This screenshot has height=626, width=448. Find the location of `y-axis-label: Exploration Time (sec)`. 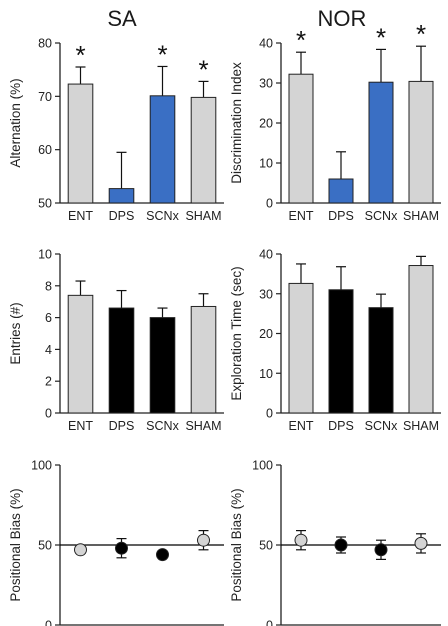

y-axis-label: Exploration Time (sec) is located at coordinates (236, 333).